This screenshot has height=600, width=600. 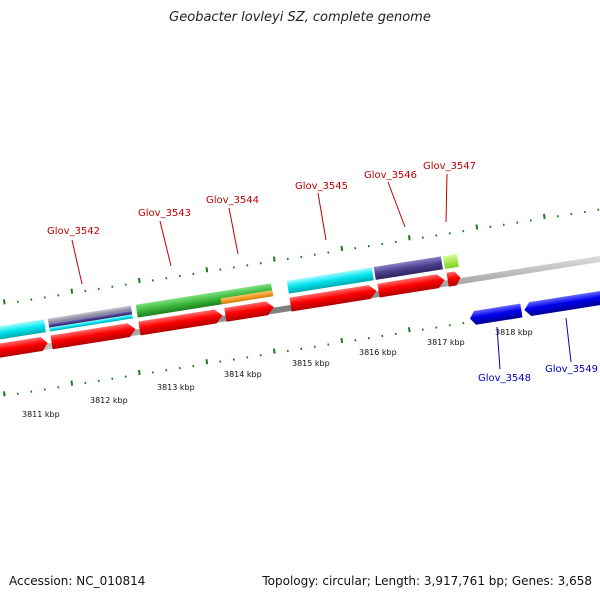 What do you see at coordinates (449, 166) in the screenshot?
I see `gene-label: Glov_3547` at bounding box center [449, 166].